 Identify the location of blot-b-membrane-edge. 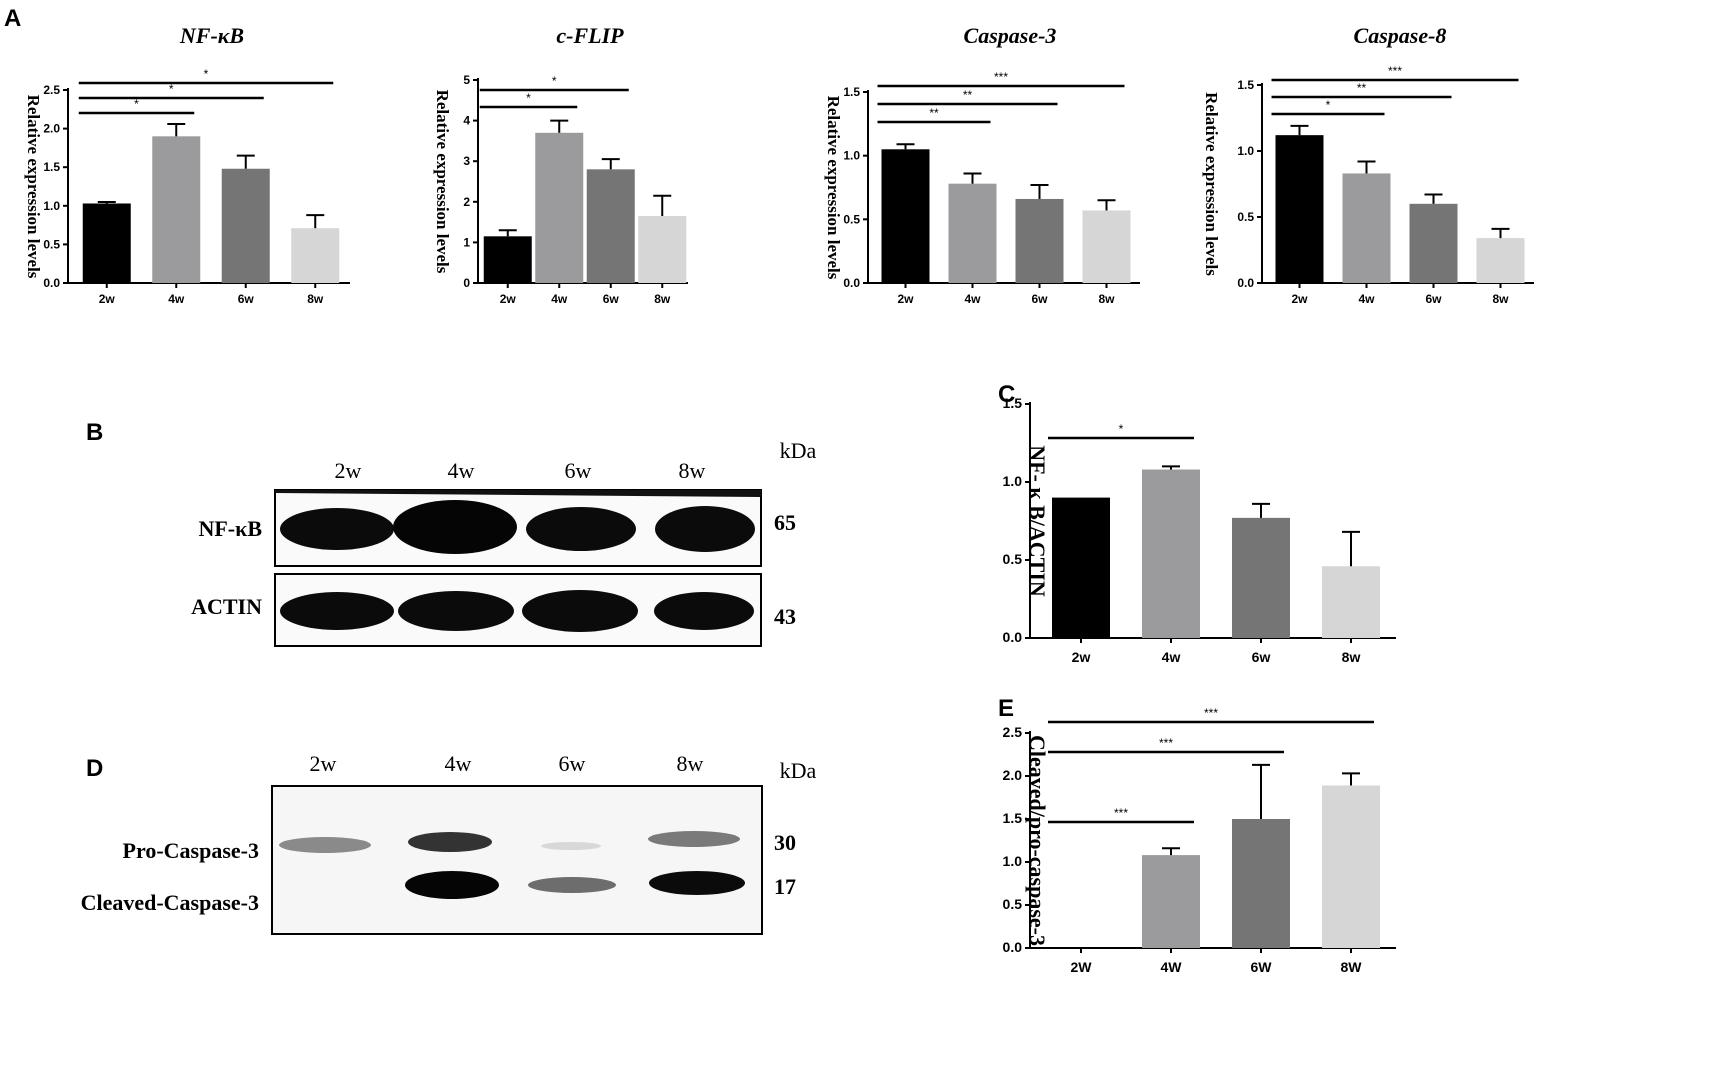
(518, 493).